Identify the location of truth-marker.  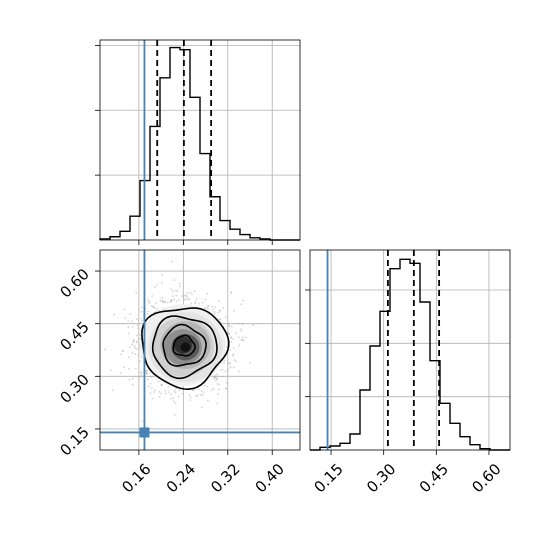
(144, 432).